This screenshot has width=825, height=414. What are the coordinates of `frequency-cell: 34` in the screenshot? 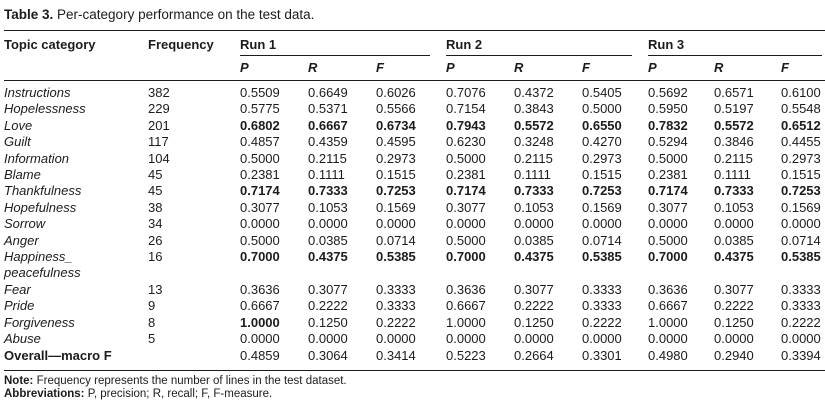 It's located at (155, 224).